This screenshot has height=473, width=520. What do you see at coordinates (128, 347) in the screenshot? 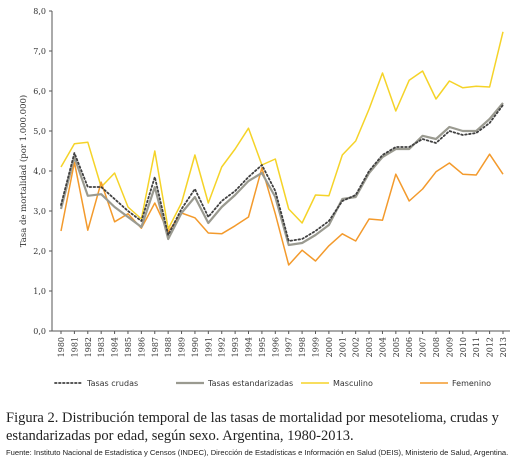
I see `x-tick-label: 1985` at bounding box center [128, 347].